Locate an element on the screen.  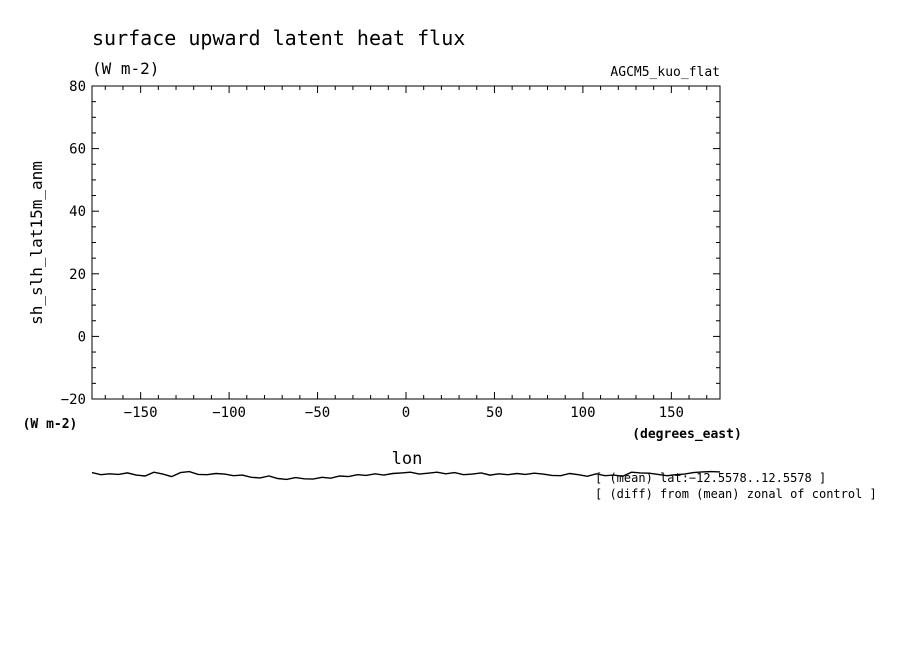
x-axis-label: lon is located at coordinates (407, 459).